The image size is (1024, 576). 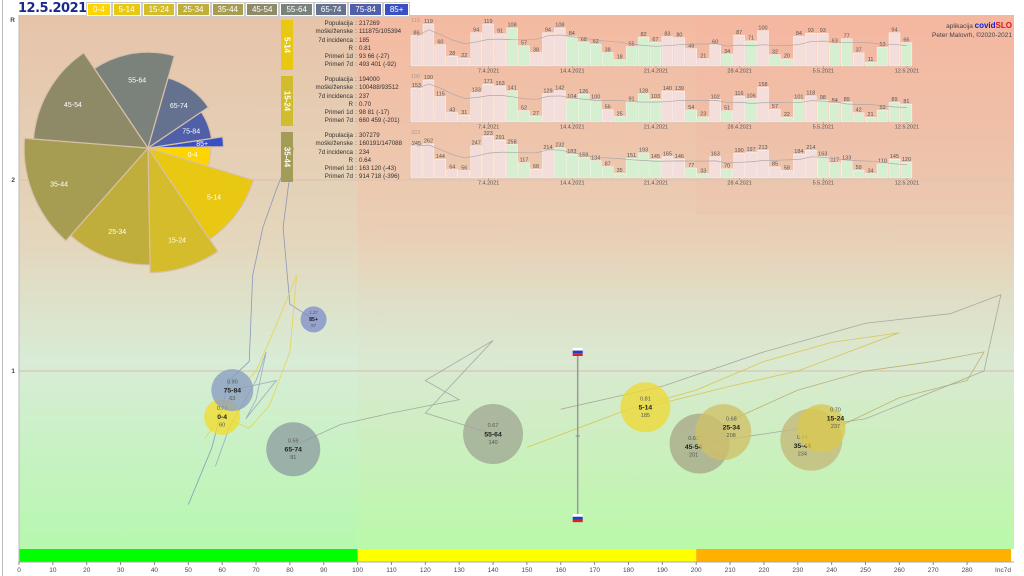 I want to click on bar-value-label: 119, so click(x=488, y=22).